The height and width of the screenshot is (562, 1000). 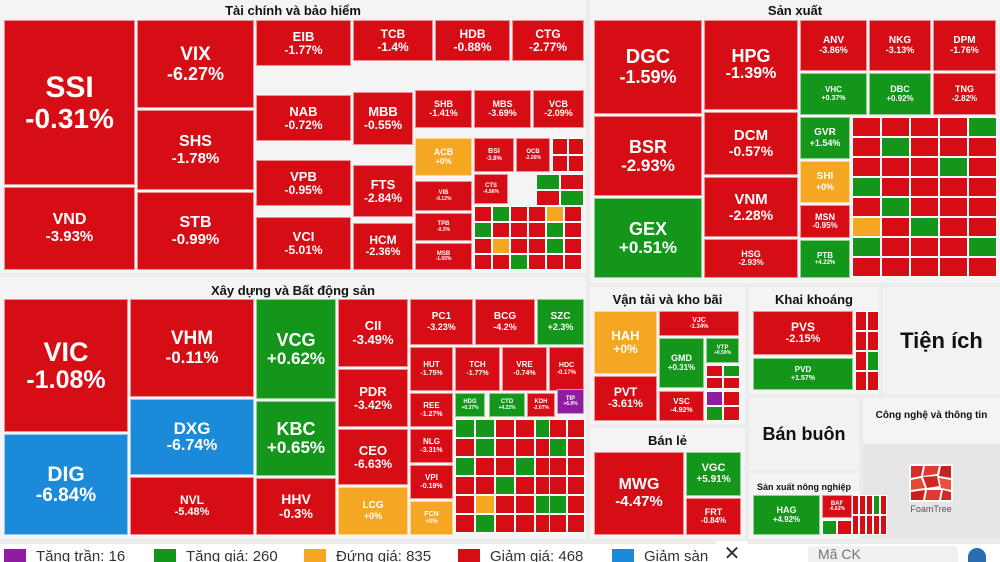 I want to click on tile-vhc: VHC +0.37%, so click(x=833, y=94).